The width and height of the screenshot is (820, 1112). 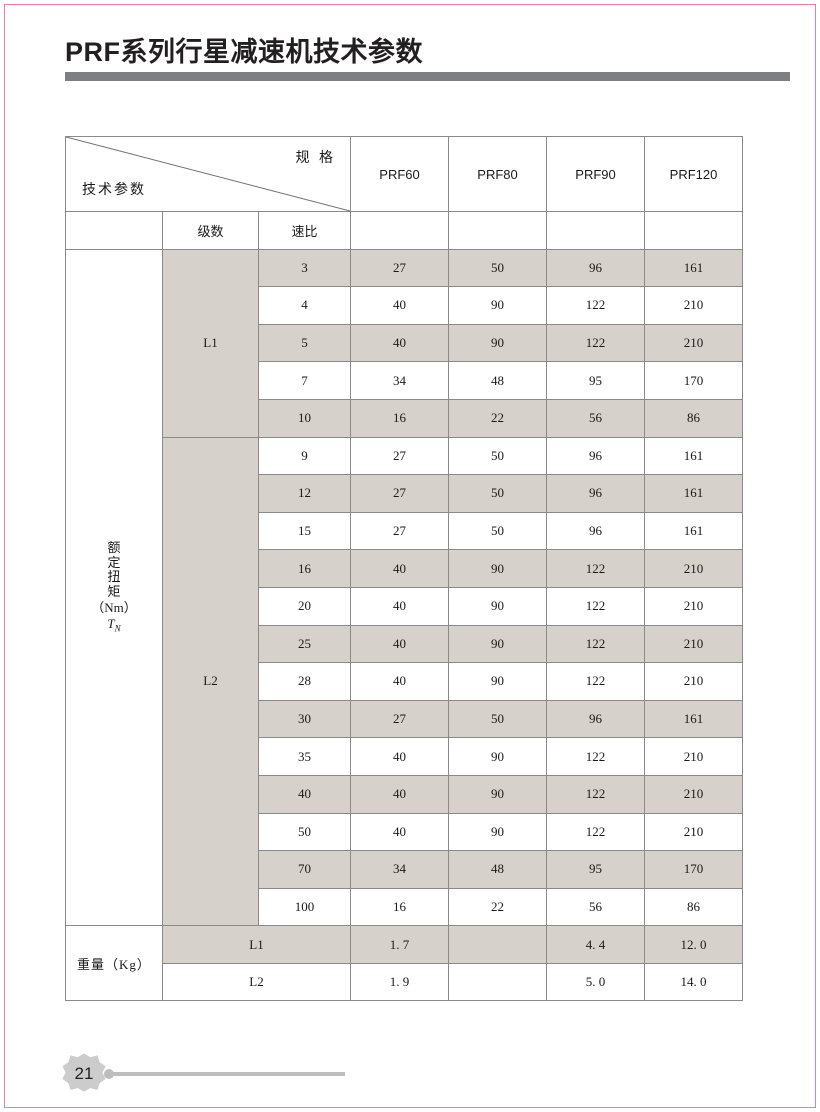 I want to click on stage-label-l2: L2, so click(x=210, y=681).